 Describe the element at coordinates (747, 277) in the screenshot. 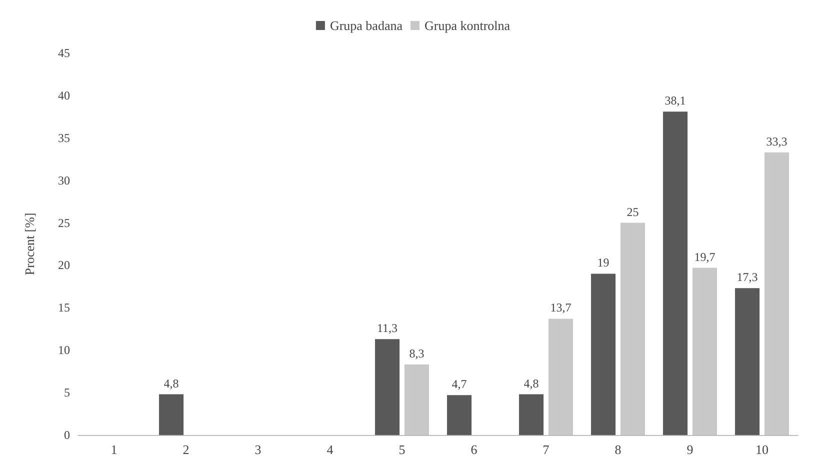

I see `data-label: 17,3` at that location.